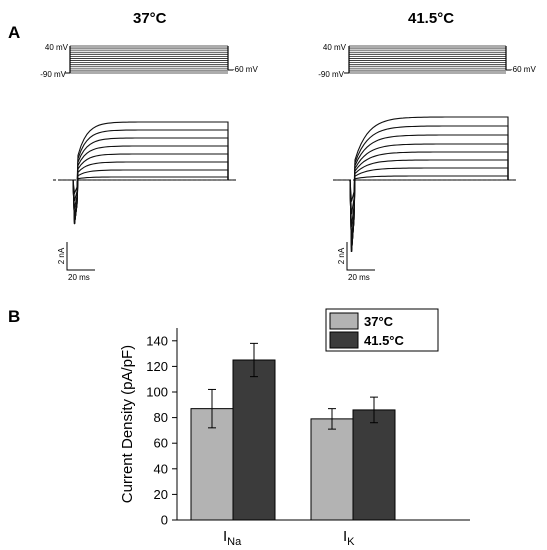  I want to click on left-voltage-top: 40 mV, so click(57, 47).